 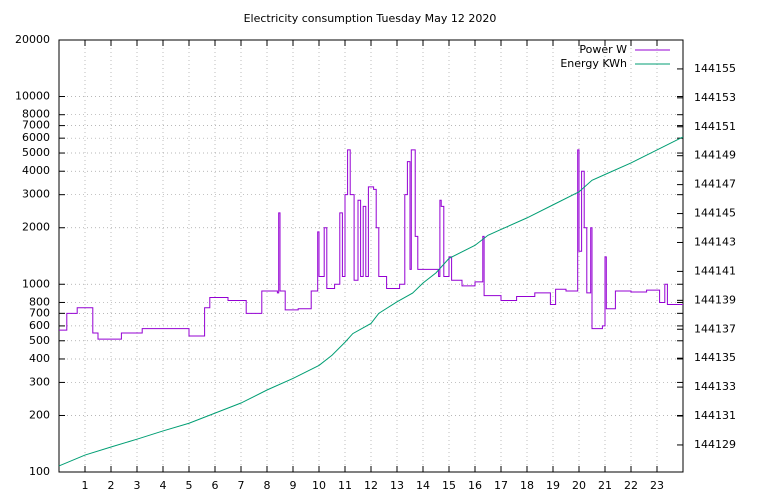 What do you see at coordinates (371, 485) in the screenshot?
I see `x-tick-label: 12` at bounding box center [371, 485].